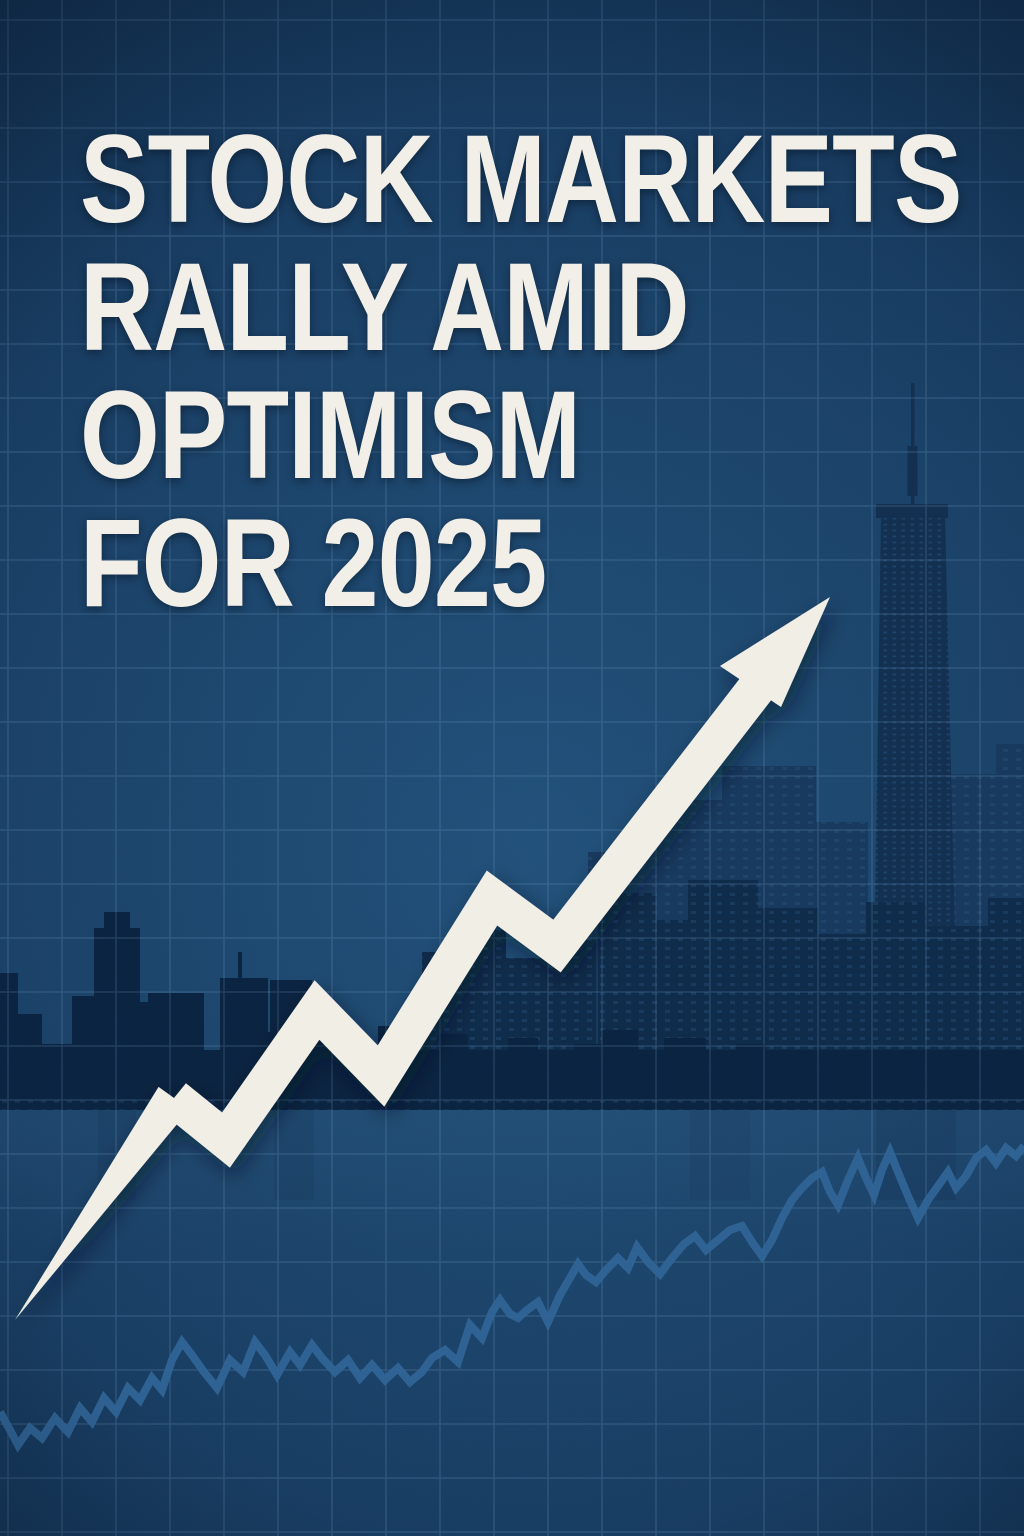 This screenshot has width=1024, height=1536. Describe the element at coordinates (313, 563) in the screenshot. I see `headline-line-4: FOR 2025` at that location.